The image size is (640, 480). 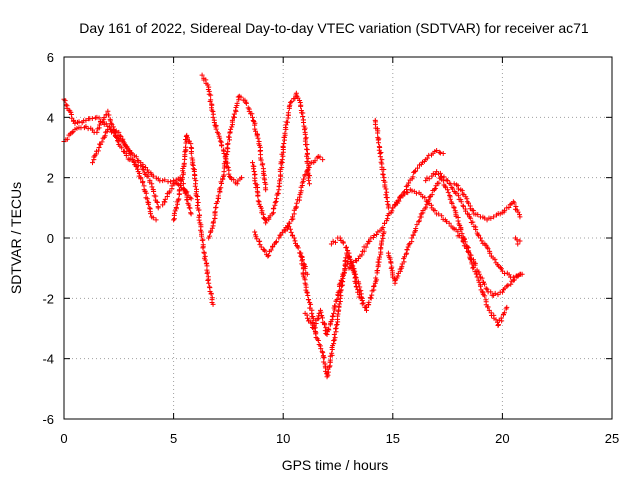 I want to click on y-tick-label: -2, so click(x=48, y=298).